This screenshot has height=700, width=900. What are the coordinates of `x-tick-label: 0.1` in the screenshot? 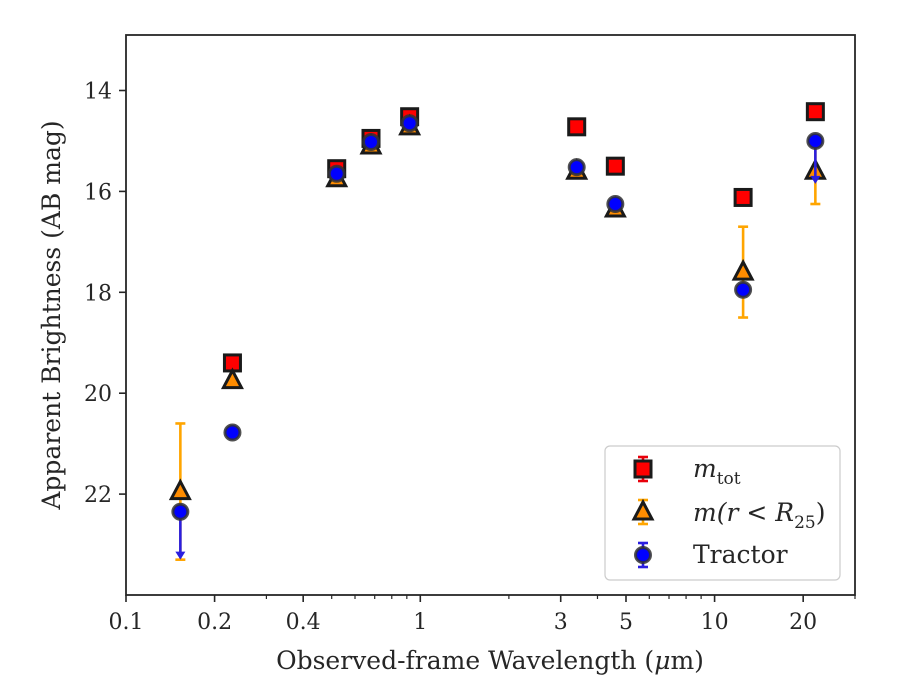 It's located at (126, 622).